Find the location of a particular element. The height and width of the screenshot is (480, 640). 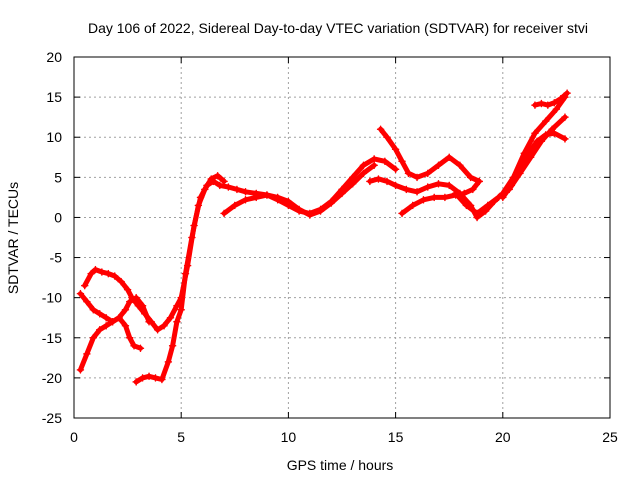

y-tick-label: 15 is located at coordinates (54, 97).